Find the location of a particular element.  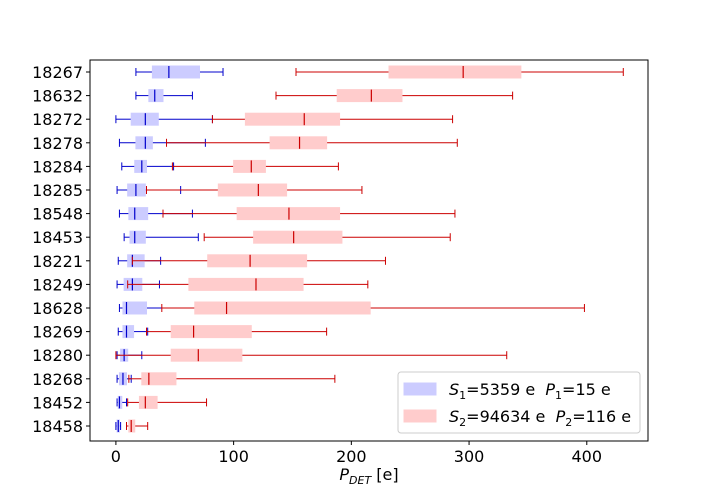

y-tick-label: 18284 is located at coordinates (57, 166).